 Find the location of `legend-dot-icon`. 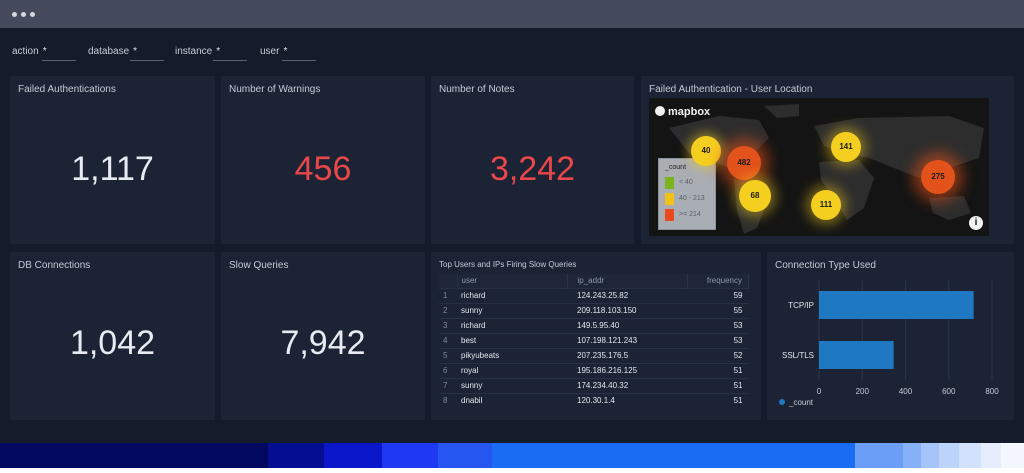

legend-dot-icon is located at coordinates (782, 402).